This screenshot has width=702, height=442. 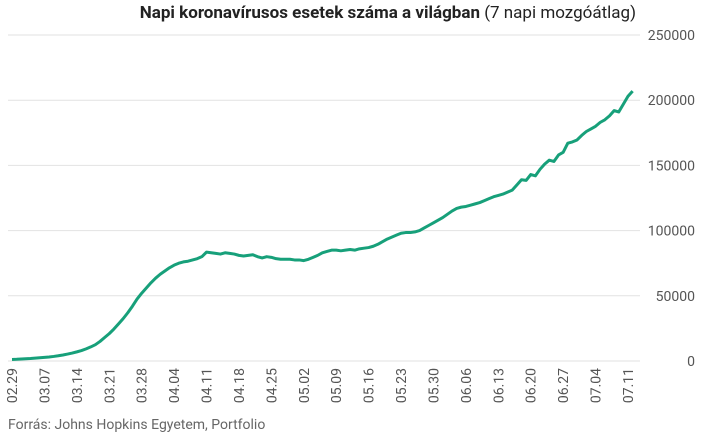 What do you see at coordinates (691, 362) in the screenshot?
I see `y-tick-label: 0` at bounding box center [691, 362].